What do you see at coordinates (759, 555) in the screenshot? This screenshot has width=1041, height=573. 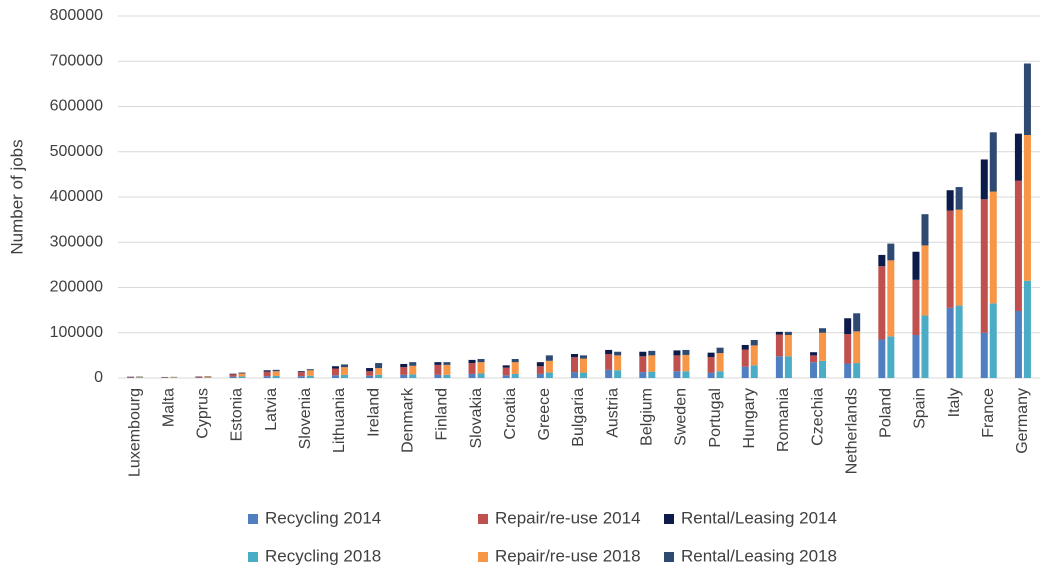 I see `legend-label: Rental/Leasing 2018` at bounding box center [759, 555].